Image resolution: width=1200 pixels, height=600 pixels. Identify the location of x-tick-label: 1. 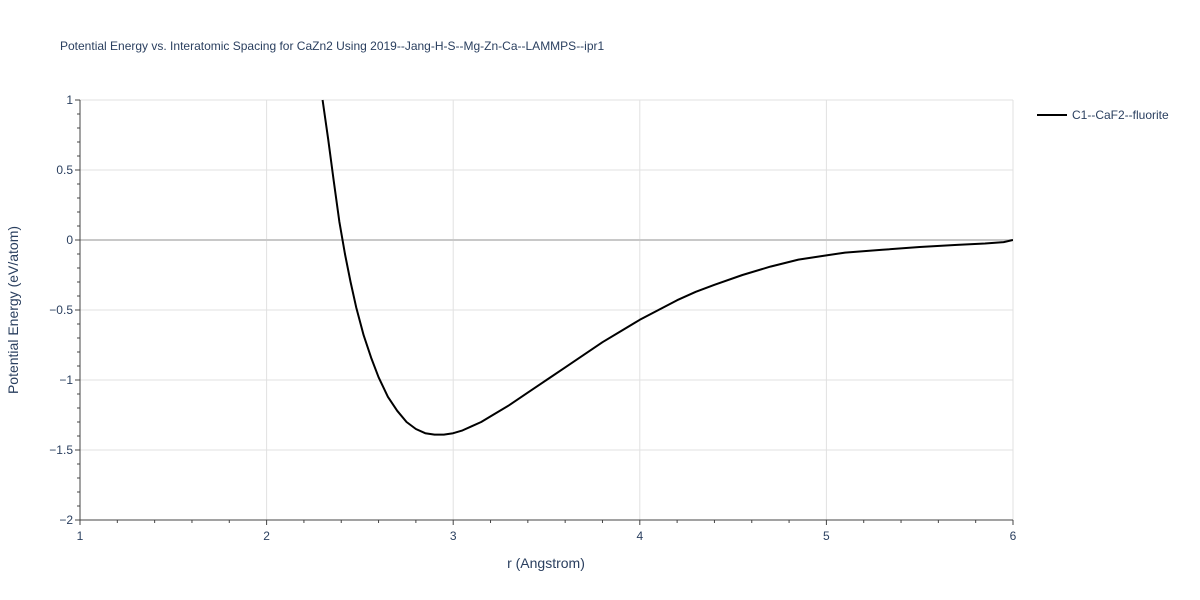
(80, 536).